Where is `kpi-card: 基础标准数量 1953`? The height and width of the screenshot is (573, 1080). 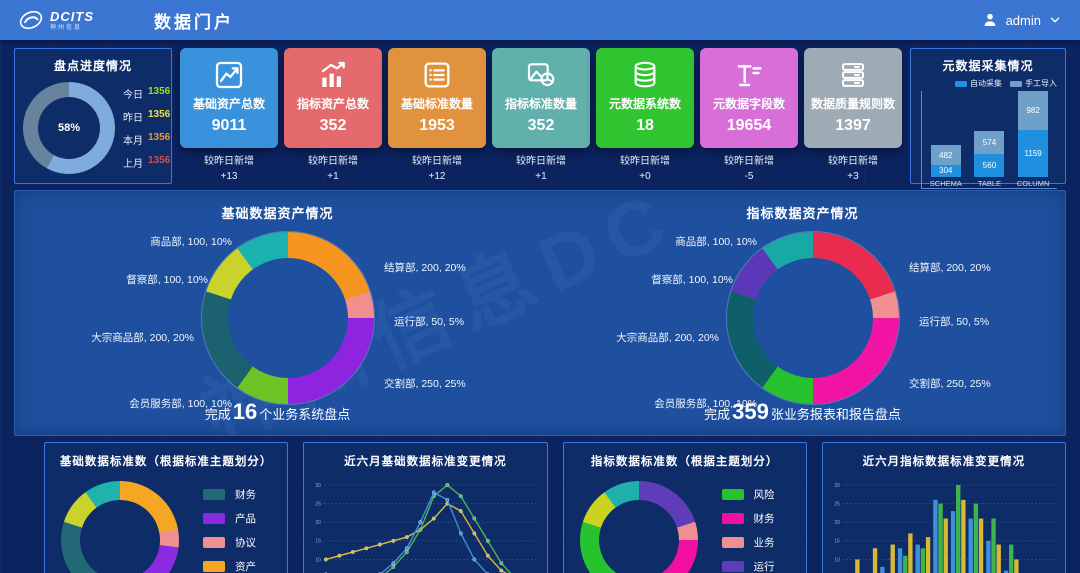 kpi-card: 基础标准数量 1953 is located at coordinates (437, 98).